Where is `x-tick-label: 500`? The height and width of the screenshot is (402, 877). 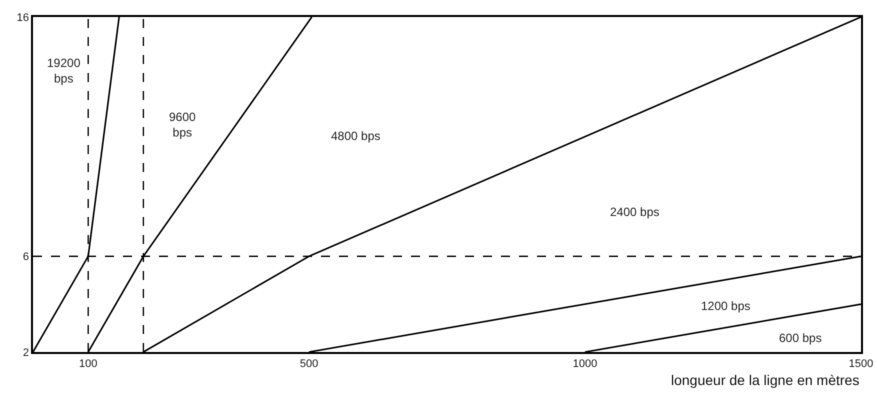 x-tick-label: 500 is located at coordinates (309, 364).